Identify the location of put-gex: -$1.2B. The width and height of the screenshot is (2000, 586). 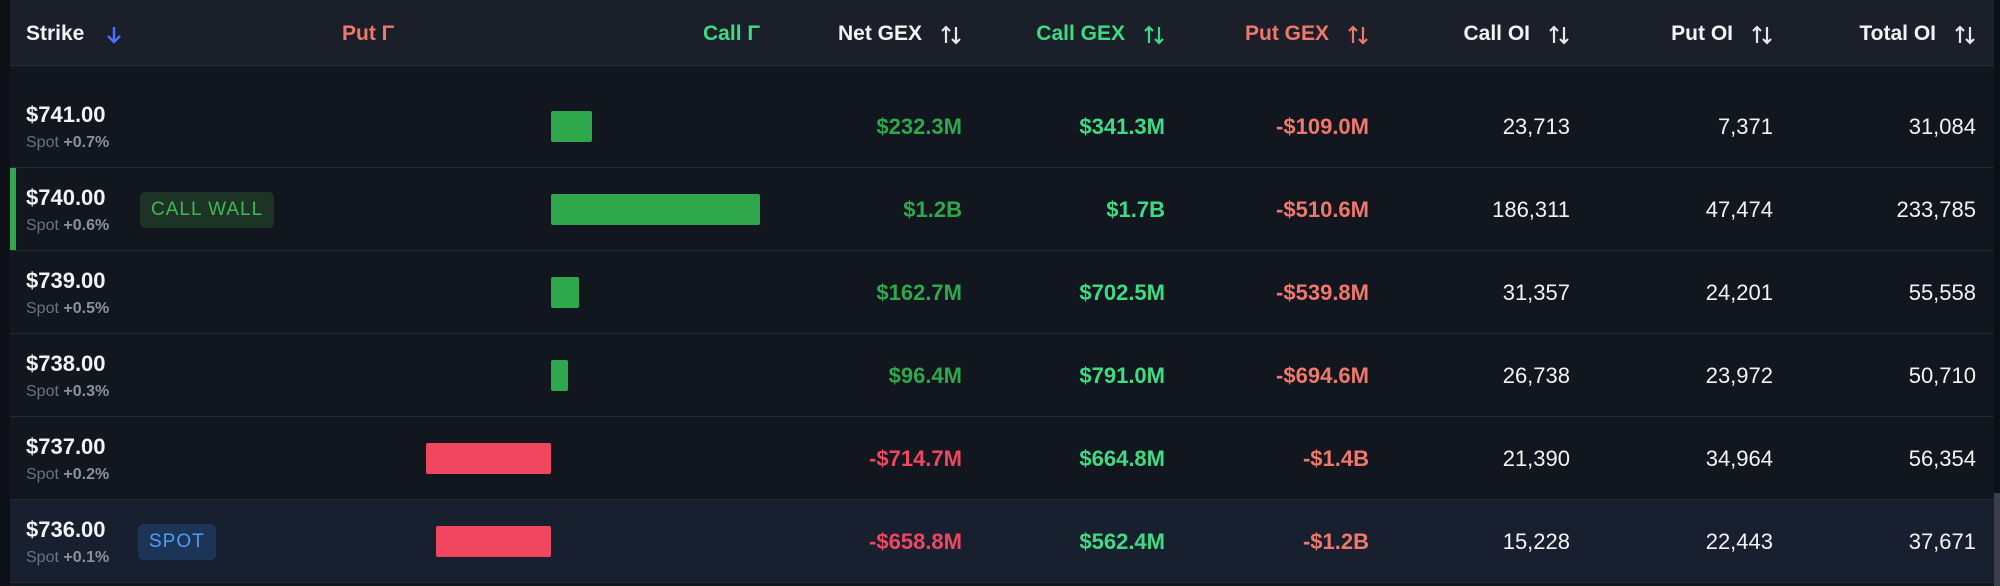
(1335, 541).